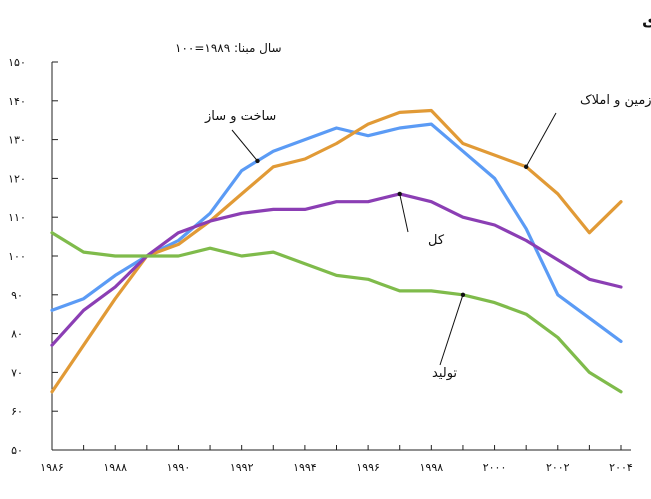 Image resolution: width=651 pixels, height=499 pixels. What do you see at coordinates (17, 140) in the screenshot?
I see `y-tick-label: ۱۳۰` at bounding box center [17, 140].